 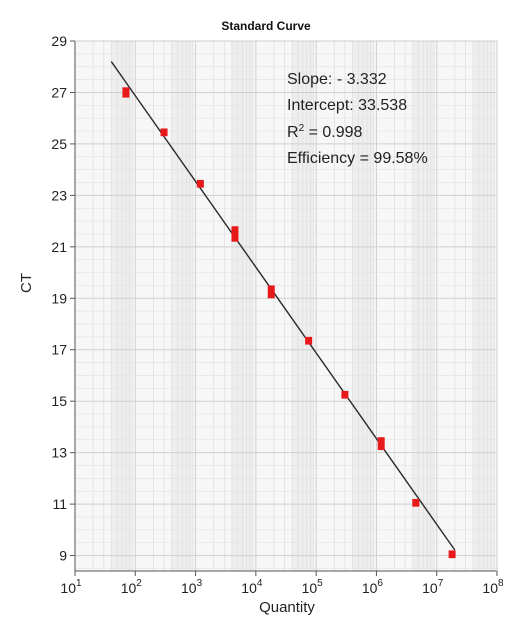 I want to click on y-tick-label: 25, so click(x=59, y=144).